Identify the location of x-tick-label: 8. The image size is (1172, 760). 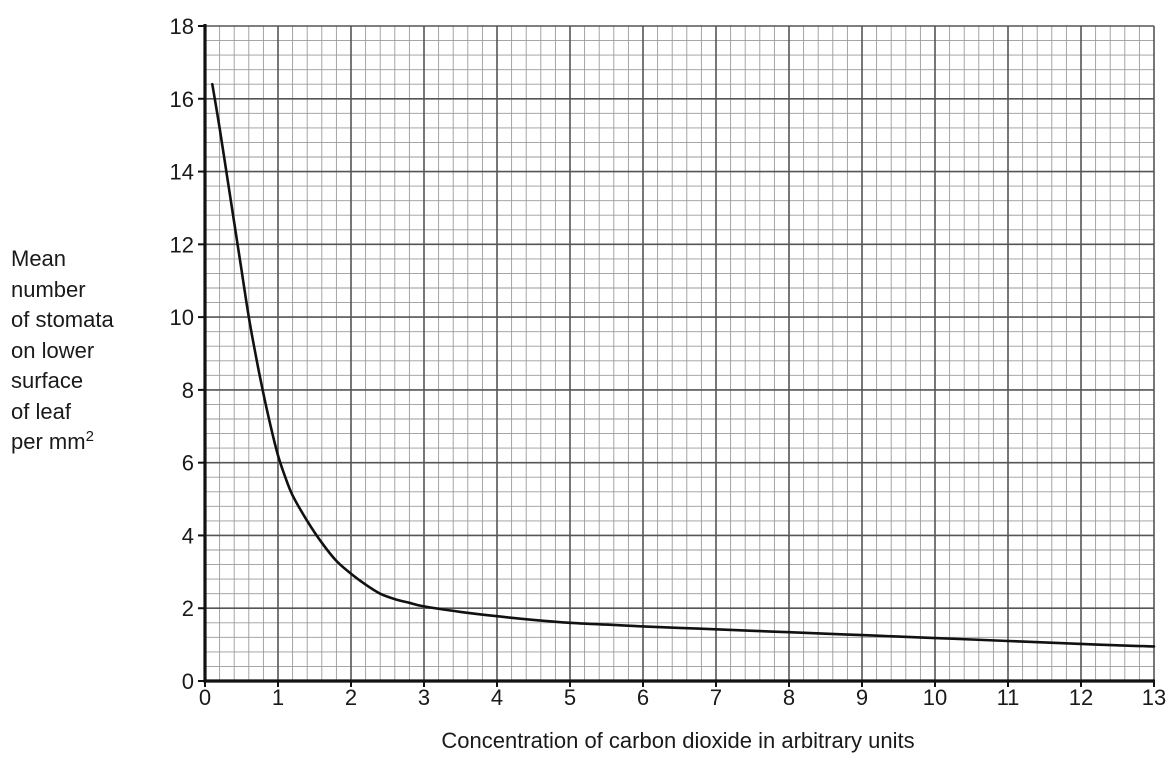
(789, 697).